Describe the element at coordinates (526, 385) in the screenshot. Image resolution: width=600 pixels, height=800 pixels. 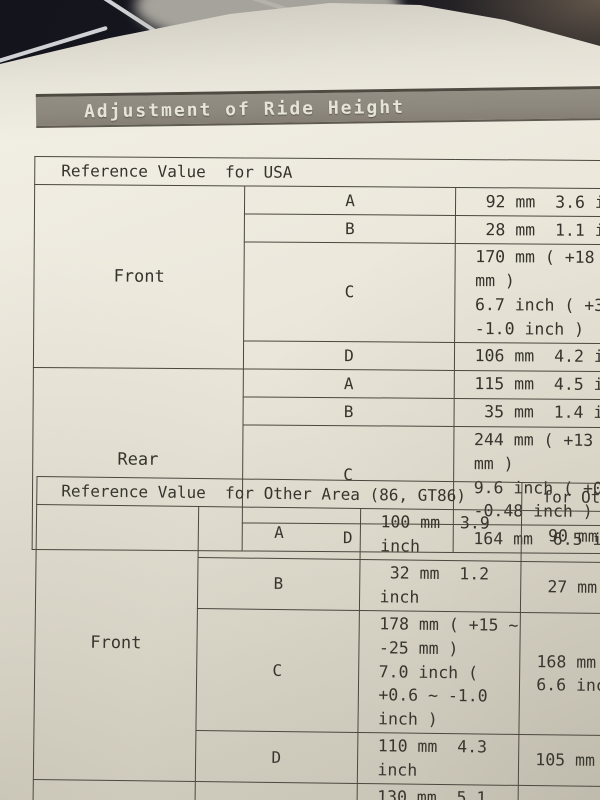
I see `row-value: 115 mm 4.5 inch` at that location.